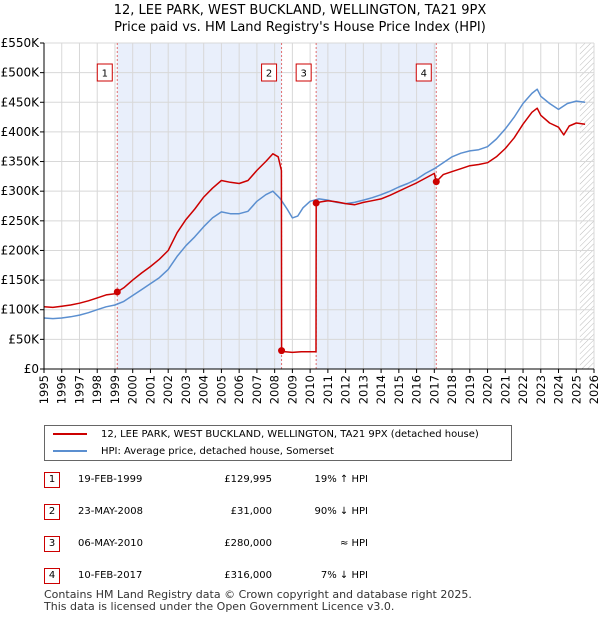 This screenshot has height=620, width=600. What do you see at coordinates (21, 250) in the screenshot?
I see `y-tick-label: £200K` at bounding box center [21, 250].